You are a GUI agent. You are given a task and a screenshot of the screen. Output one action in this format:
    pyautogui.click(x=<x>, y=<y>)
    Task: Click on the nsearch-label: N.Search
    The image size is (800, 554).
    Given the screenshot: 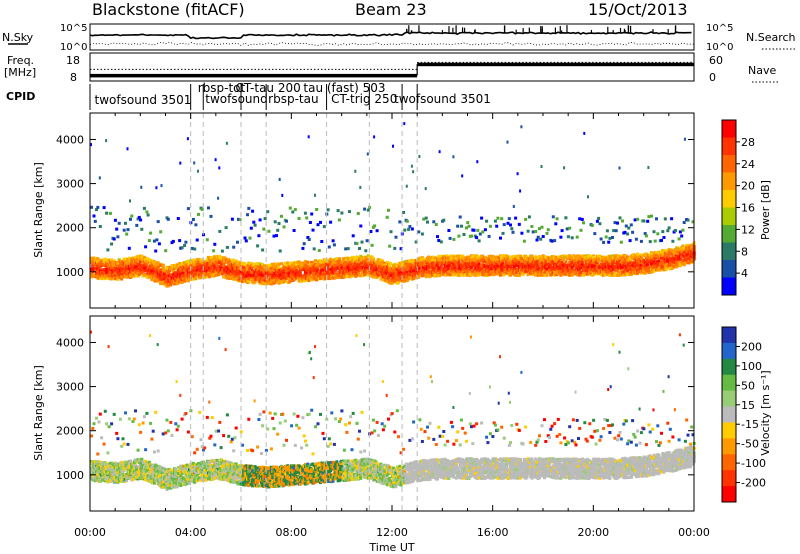 What is the action you would take?
    pyautogui.click(x=771, y=37)
    